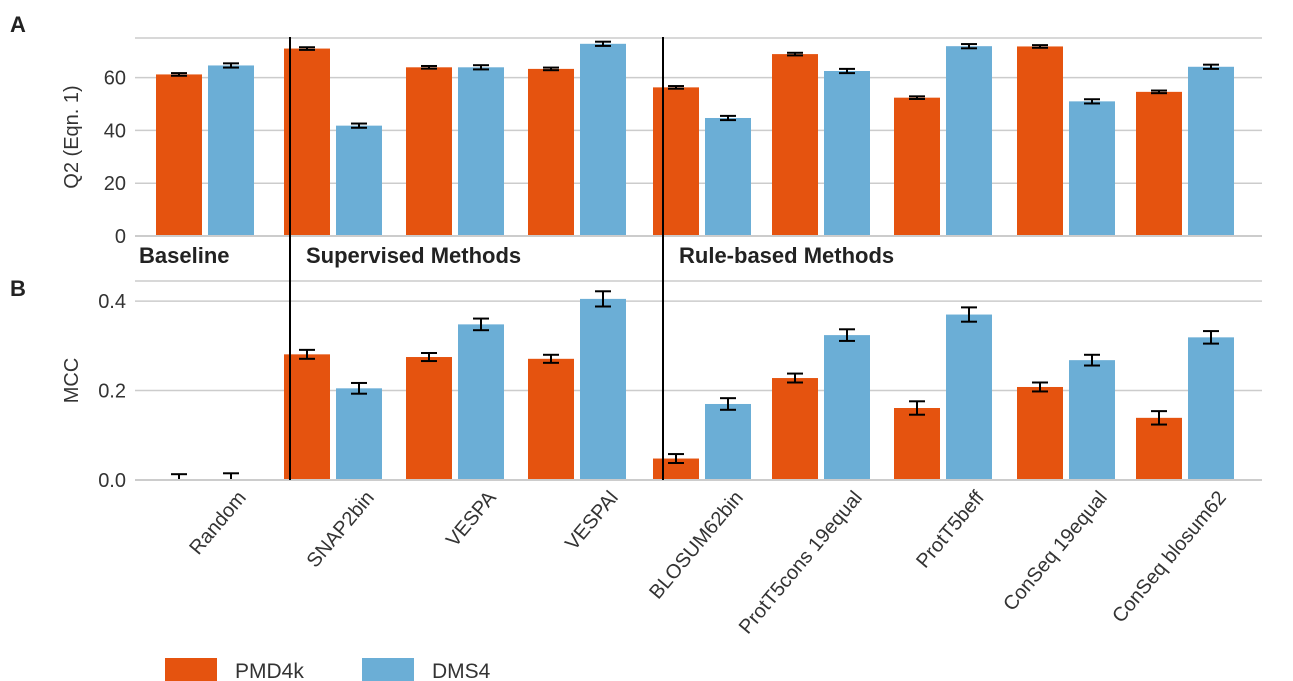 The width and height of the screenshot is (1293, 681). What do you see at coordinates (120, 237) in the screenshot?
I see `y-tick-a-0: 0` at bounding box center [120, 237].